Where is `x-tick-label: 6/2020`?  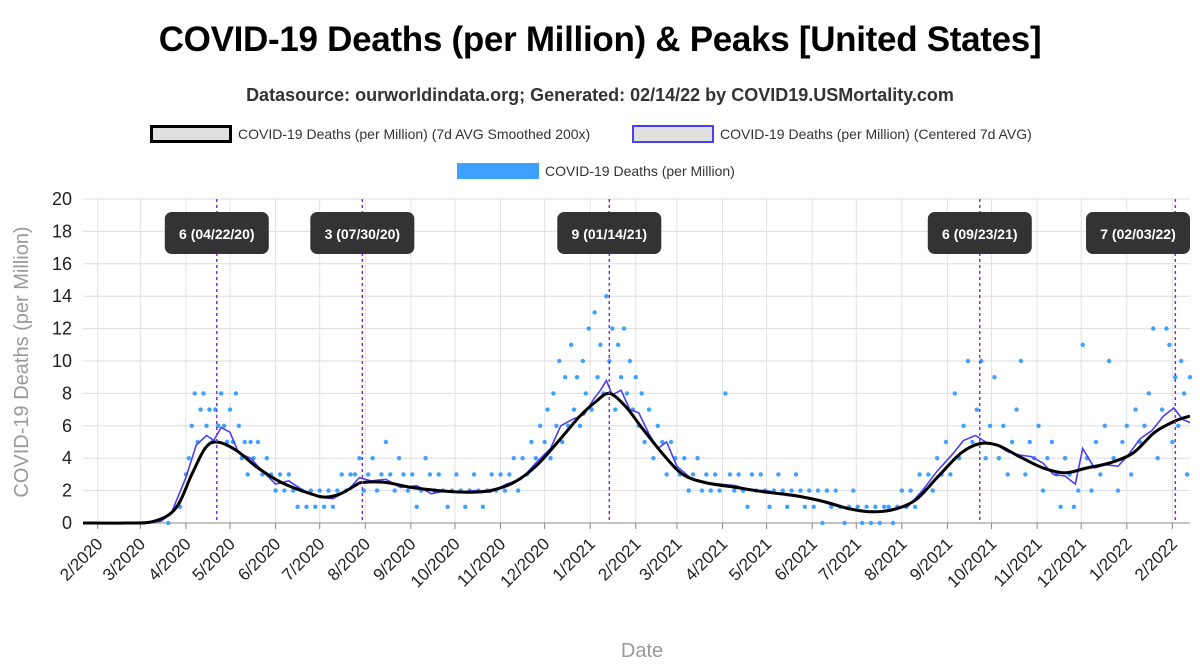 x-tick-label: 6/2020 is located at coordinates (259, 559).